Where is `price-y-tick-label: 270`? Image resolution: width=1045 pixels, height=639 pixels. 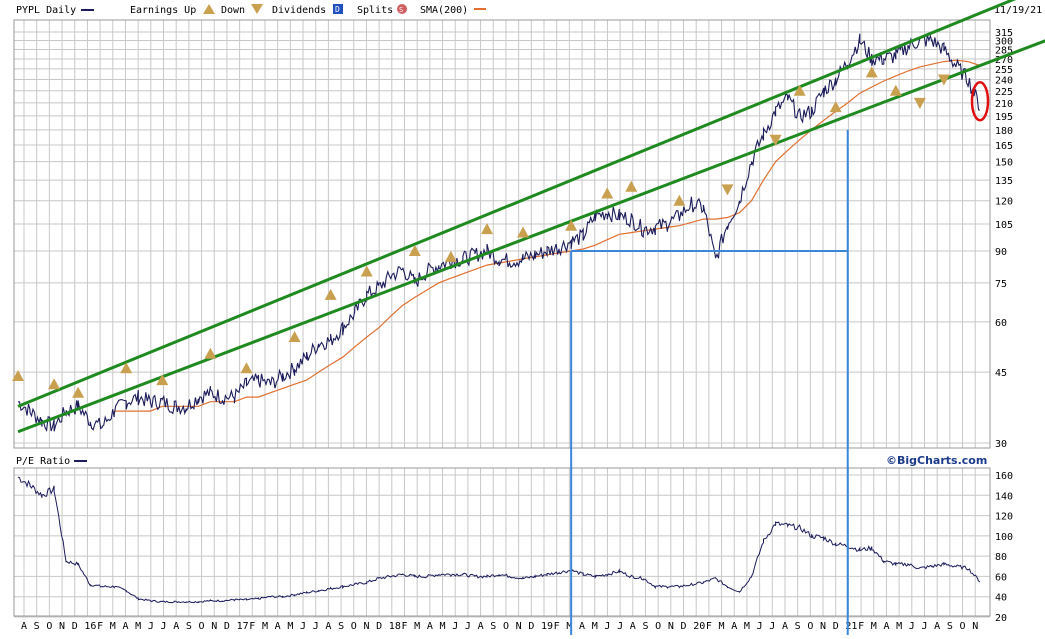 price-y-tick-label: 270 is located at coordinates (1004, 60).